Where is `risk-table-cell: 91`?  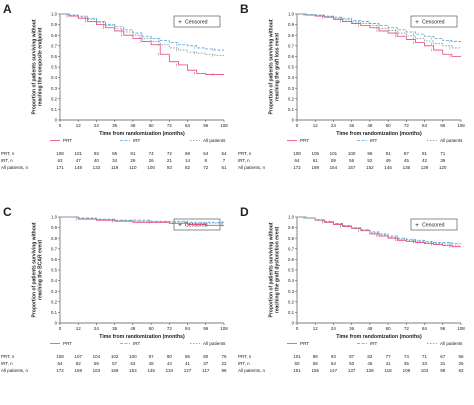 risk-table-cell: 91 is located at coordinates (389, 153).